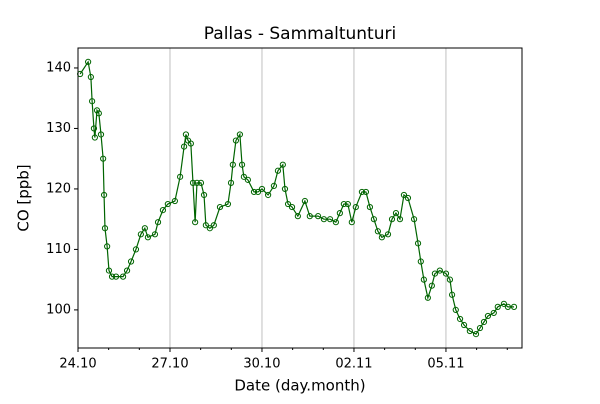 The image size is (600, 404). I want to click on x-tick-label: 05.11, so click(445, 364).